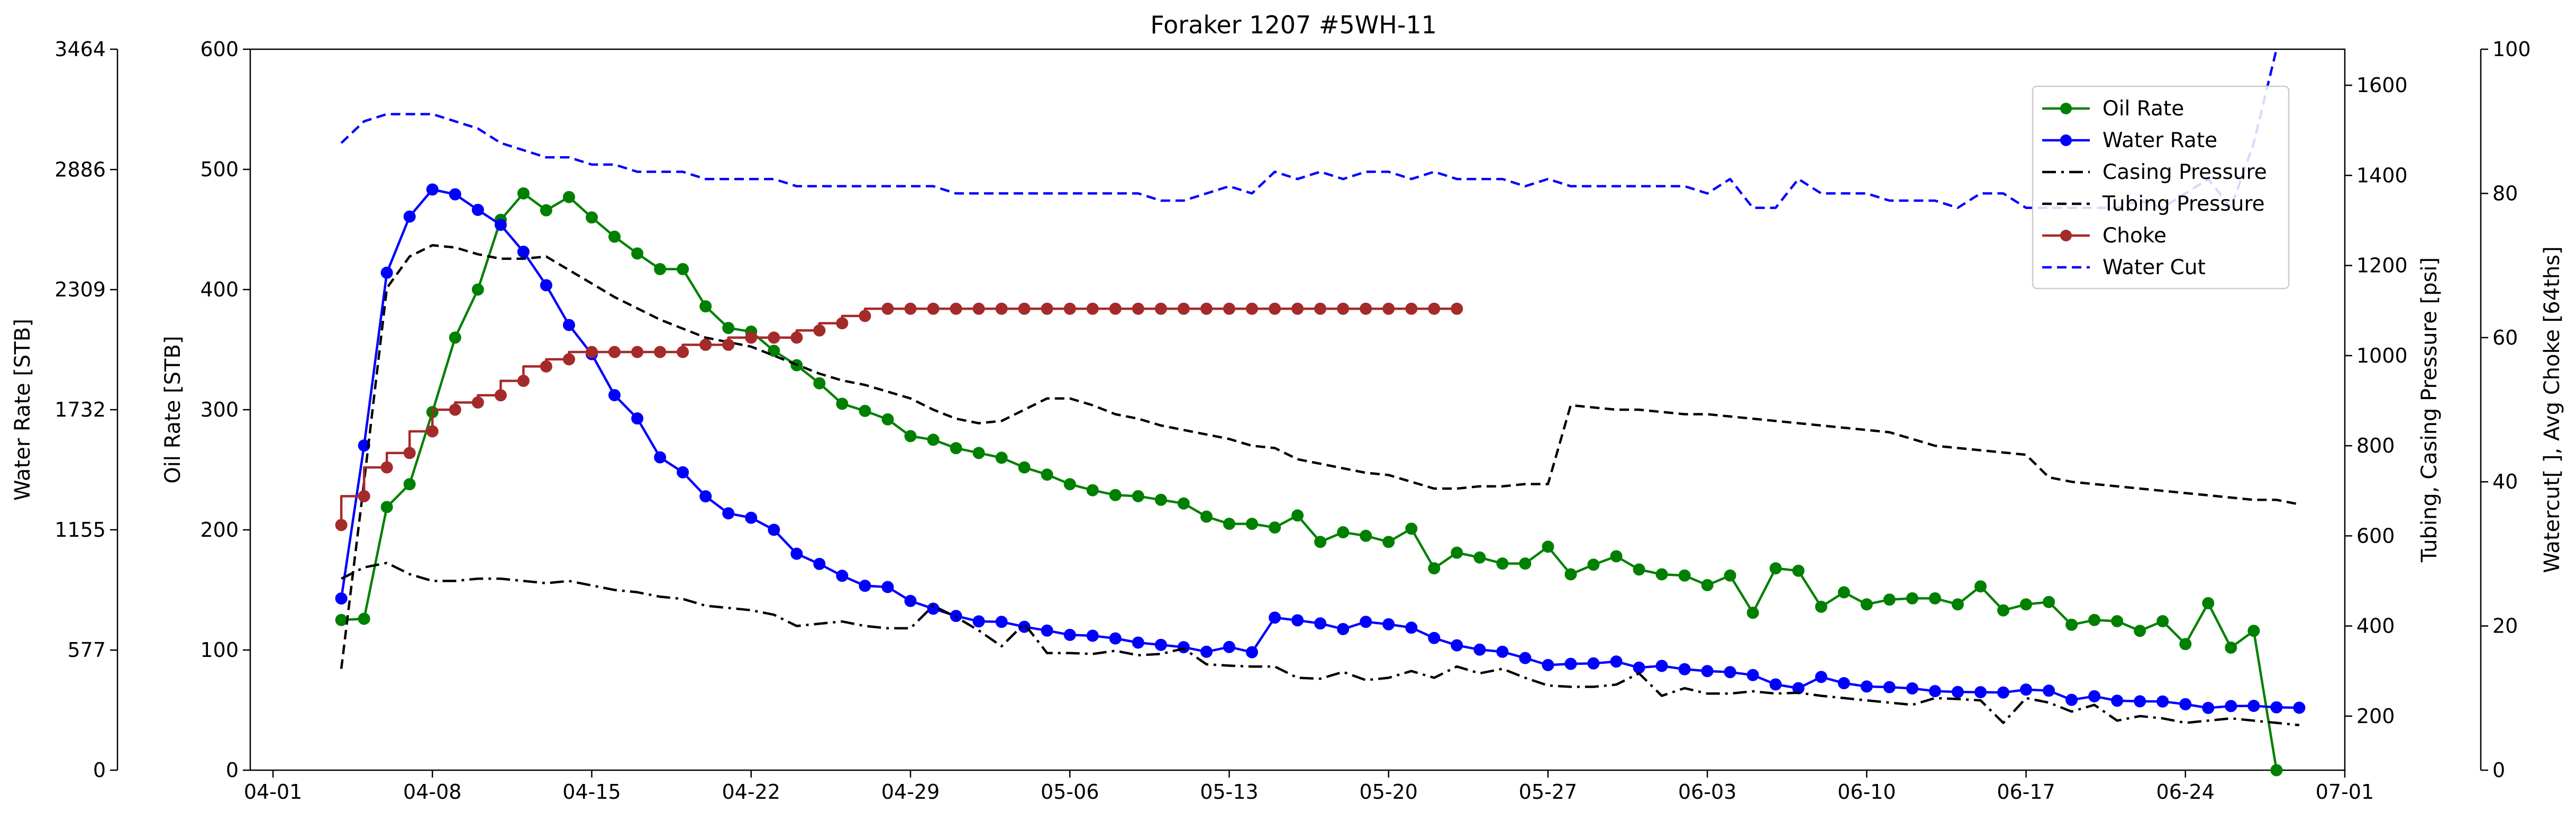  What do you see at coordinates (219, 409) in the screenshot?
I see `oil-tick-label: 300` at bounding box center [219, 409].